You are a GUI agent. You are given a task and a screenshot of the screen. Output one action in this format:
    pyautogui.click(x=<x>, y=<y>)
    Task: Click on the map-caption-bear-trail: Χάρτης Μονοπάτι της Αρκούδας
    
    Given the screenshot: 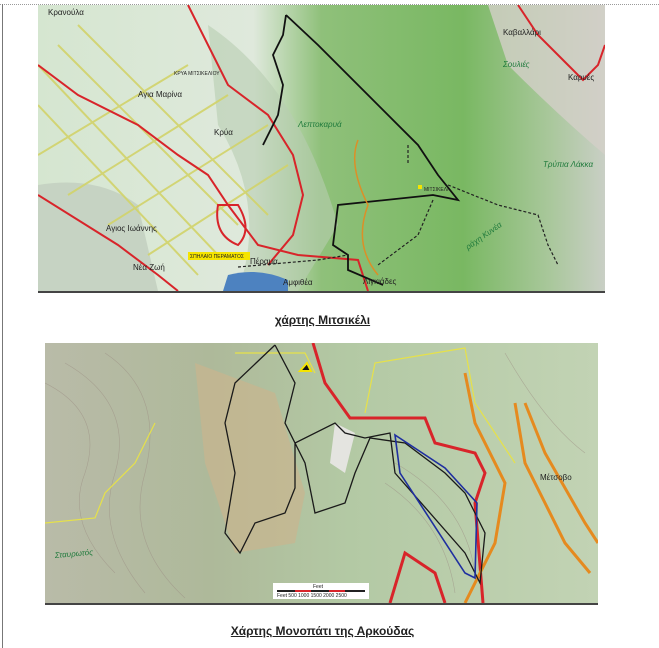 What is the action you would take?
    pyautogui.click(x=322, y=631)
    